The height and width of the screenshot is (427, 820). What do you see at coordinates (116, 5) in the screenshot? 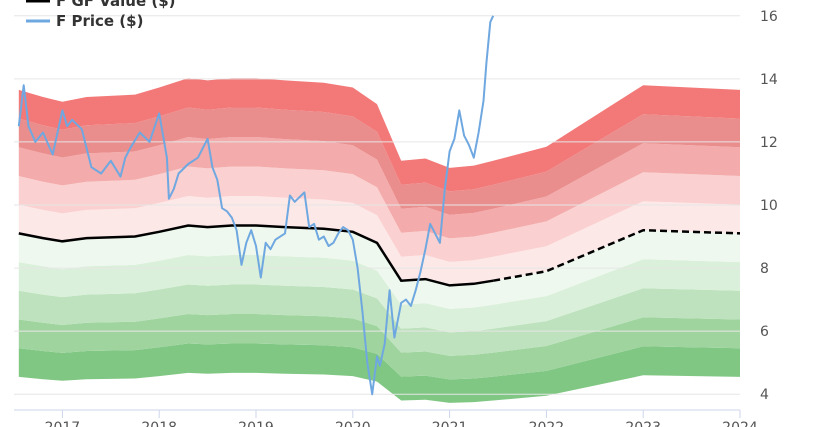
I see `legend-label-gf-value: F GF Value ($)` at bounding box center [116, 5].